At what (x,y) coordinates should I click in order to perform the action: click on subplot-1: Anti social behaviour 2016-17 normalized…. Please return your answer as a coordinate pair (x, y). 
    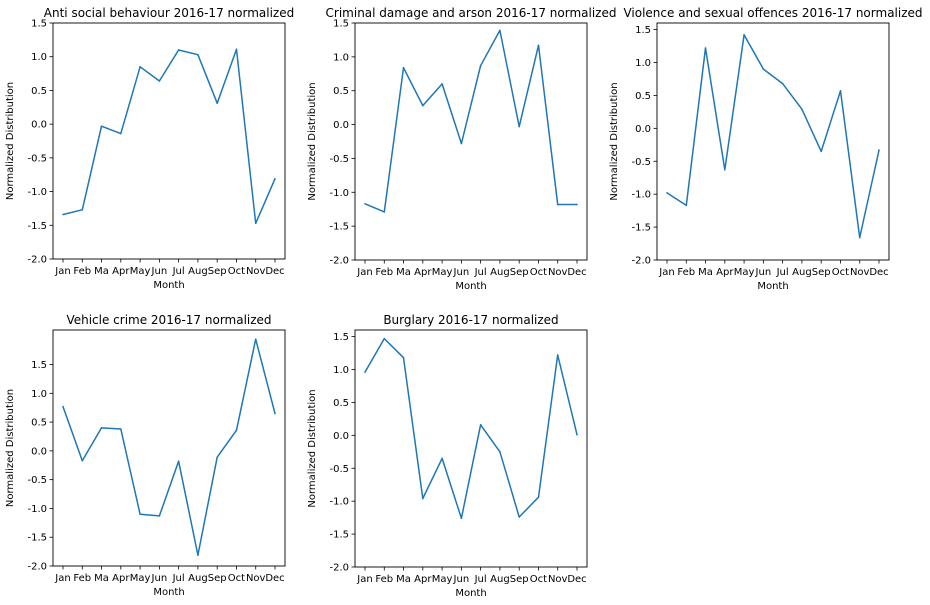
    Looking at the image, I should click on (149, 148).